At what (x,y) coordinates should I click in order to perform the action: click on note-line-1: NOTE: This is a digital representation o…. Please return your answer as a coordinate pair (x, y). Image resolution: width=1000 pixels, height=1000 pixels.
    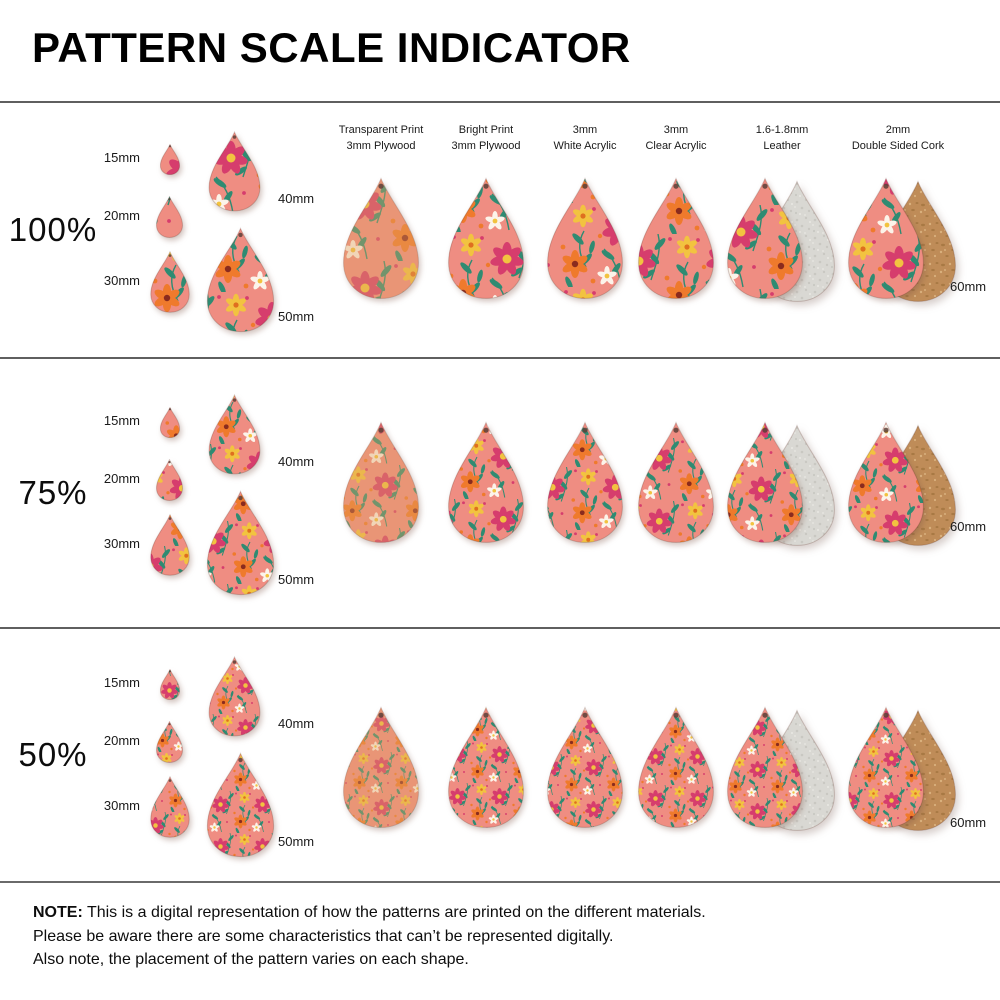
    Looking at the image, I should click on (369, 912).